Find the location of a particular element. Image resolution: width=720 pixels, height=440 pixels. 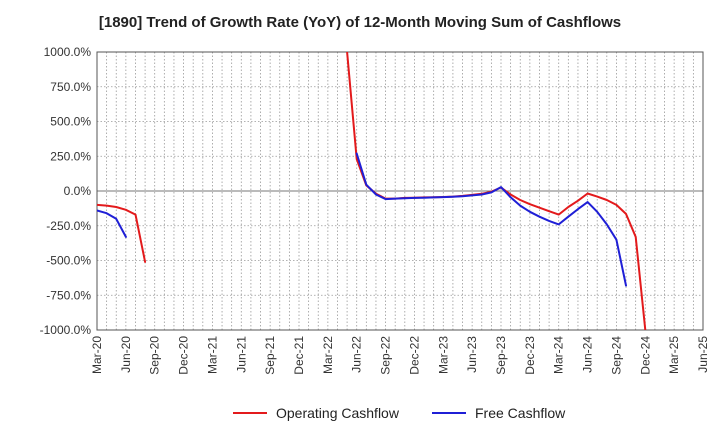

series-line-operating-cashflow is located at coordinates (122, 233).